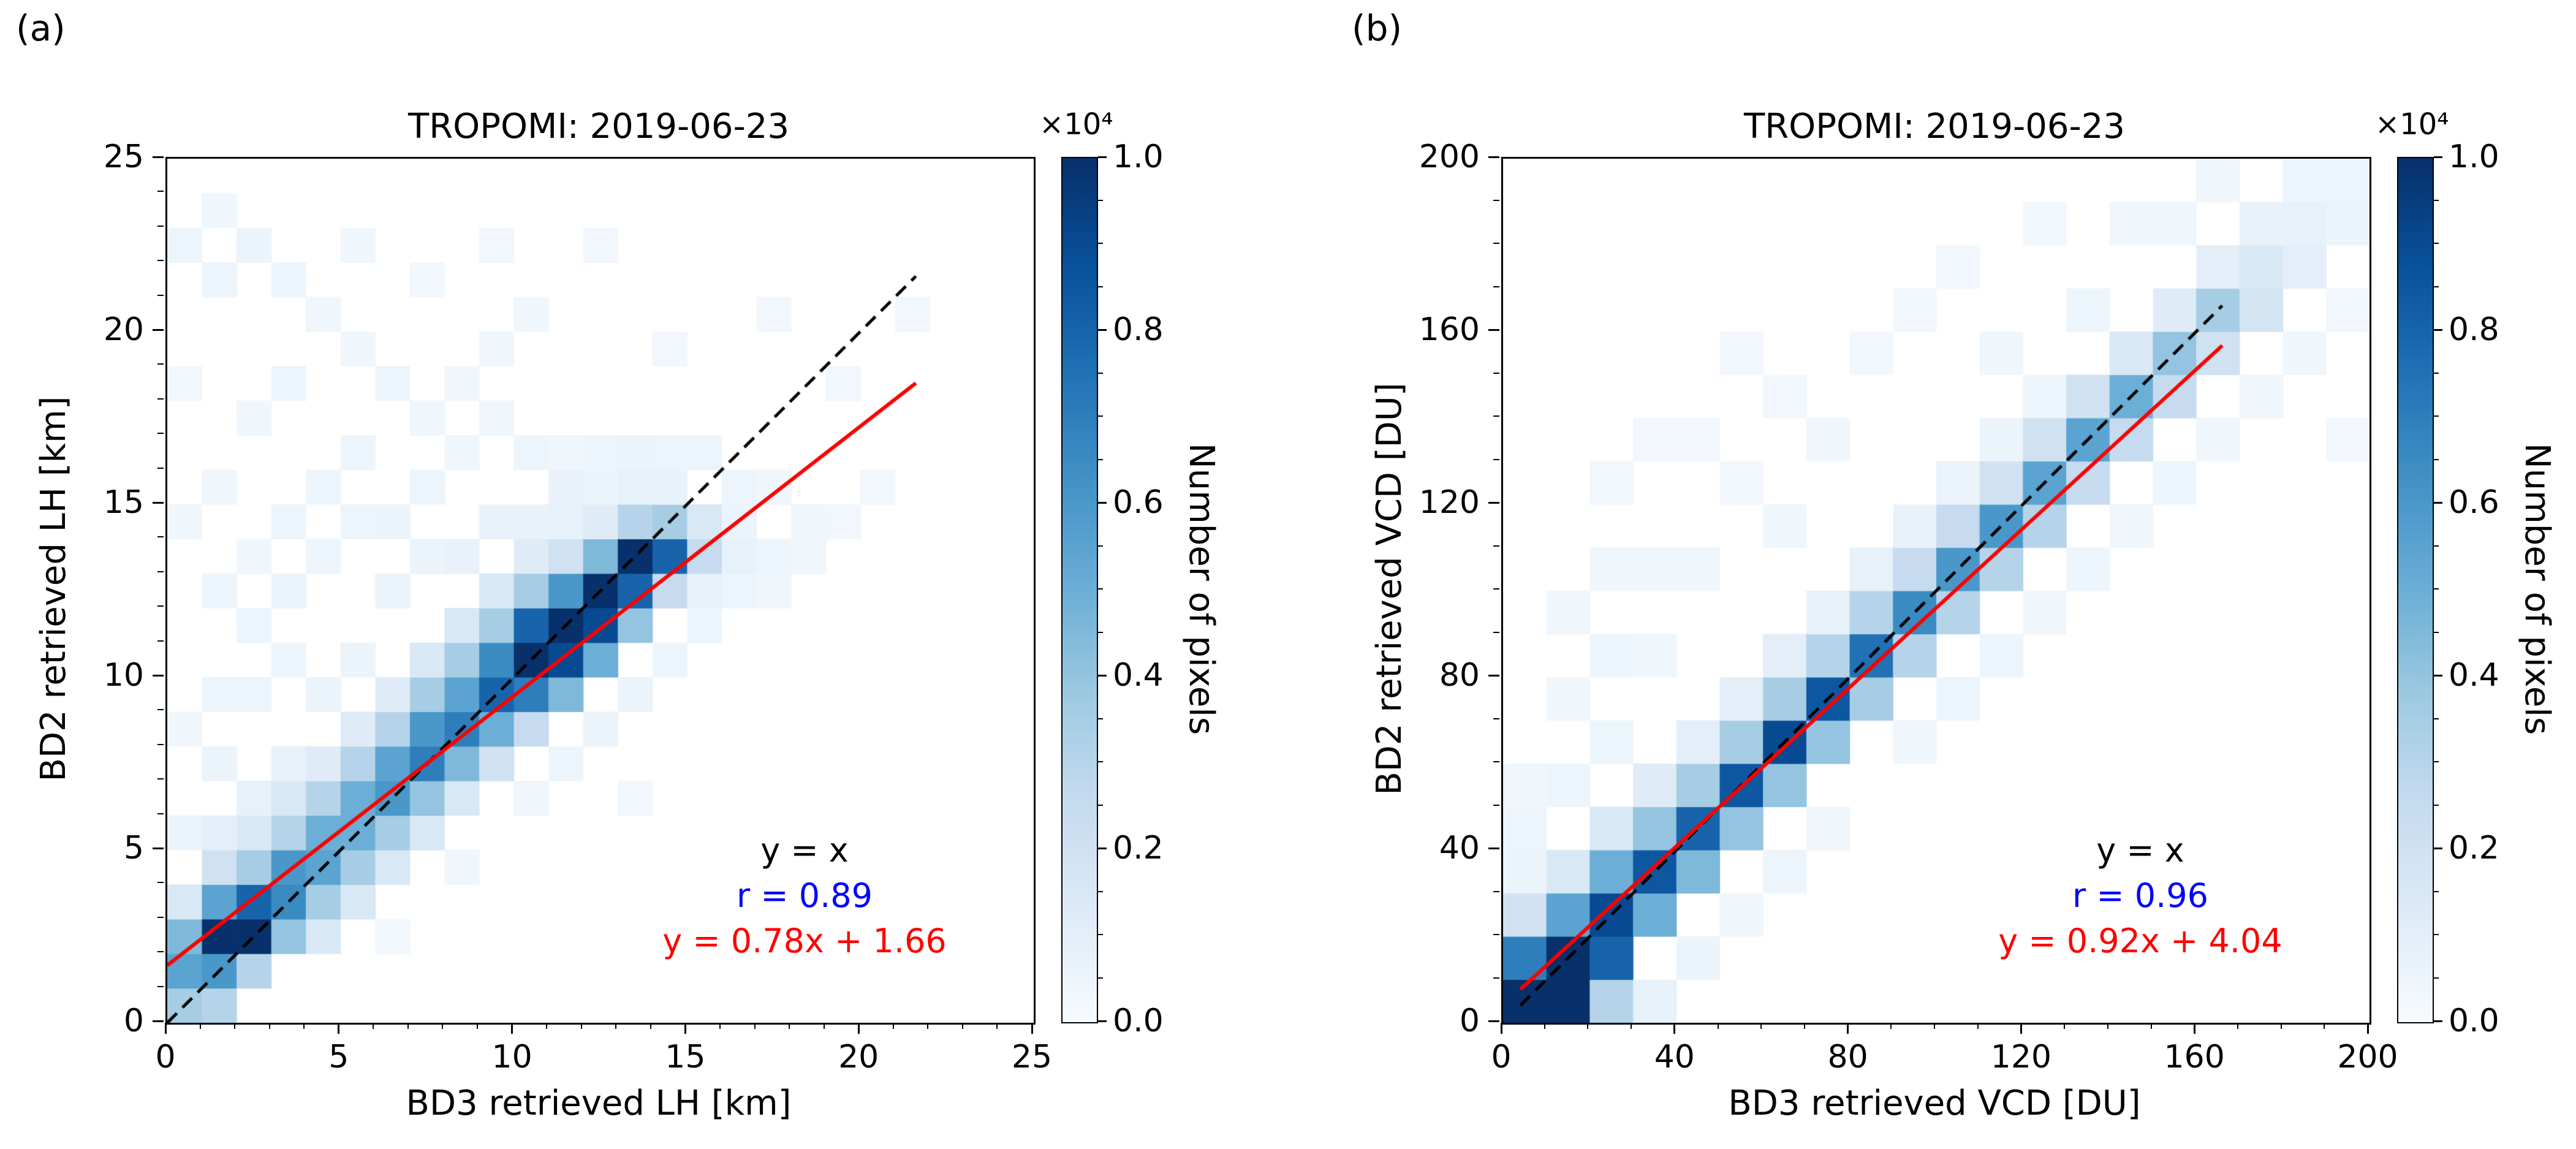 Image resolution: width=2576 pixels, height=1149 pixels. Describe the element at coordinates (1138, 848) in the screenshot. I see `colorbar-tick-label: 0.2` at that location.